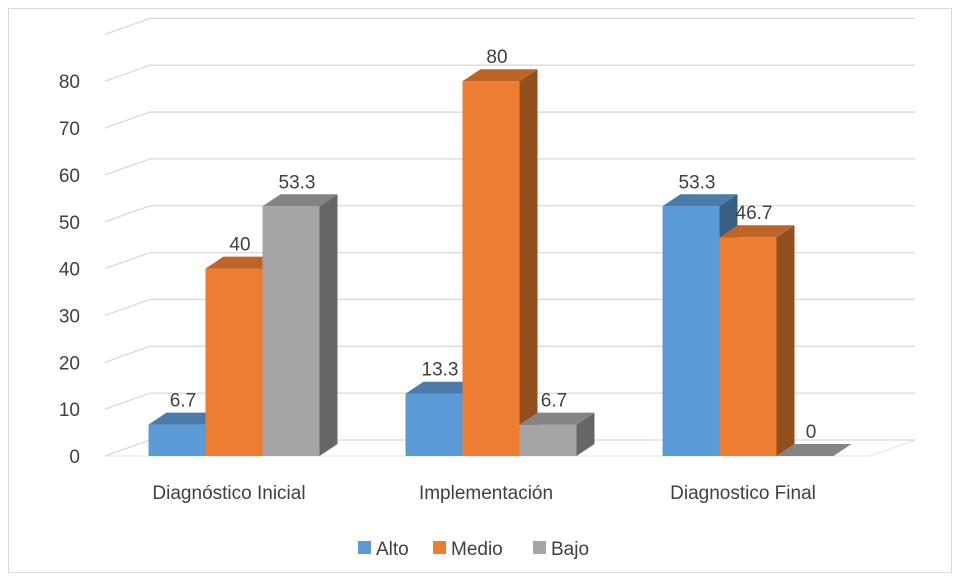 This screenshot has height=581, width=962. Describe the element at coordinates (392, 549) in the screenshot. I see `legend-label: Alto` at that location.